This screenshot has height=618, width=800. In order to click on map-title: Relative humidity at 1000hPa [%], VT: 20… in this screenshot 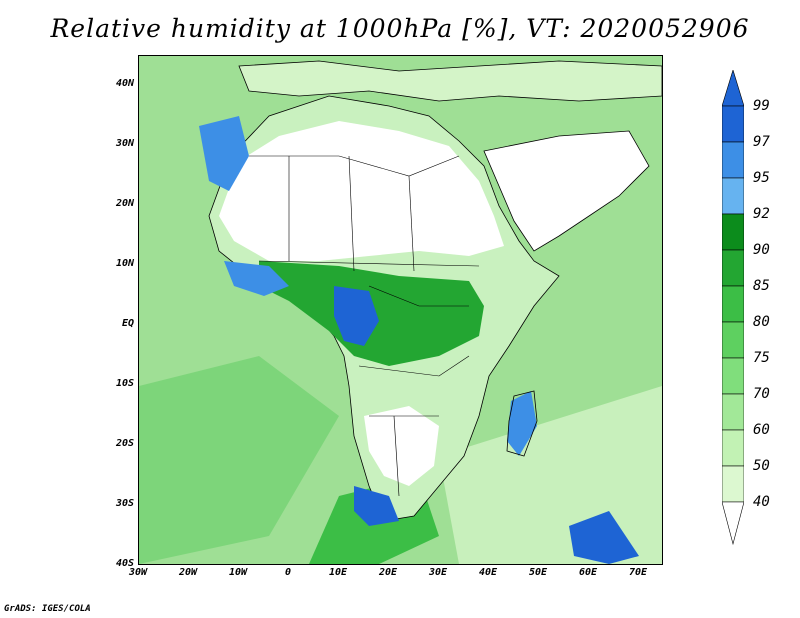, I will do `click(400, 28)`.